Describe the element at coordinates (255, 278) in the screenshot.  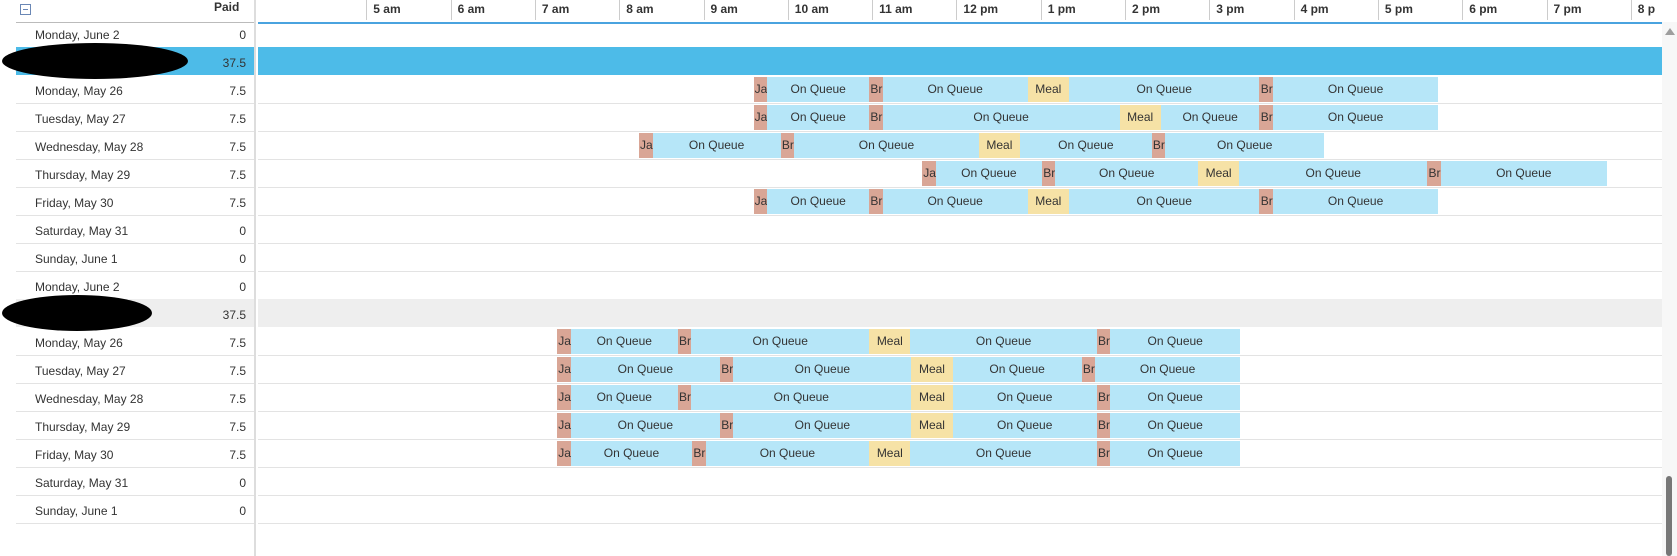
I see `panel-divider` at that location.